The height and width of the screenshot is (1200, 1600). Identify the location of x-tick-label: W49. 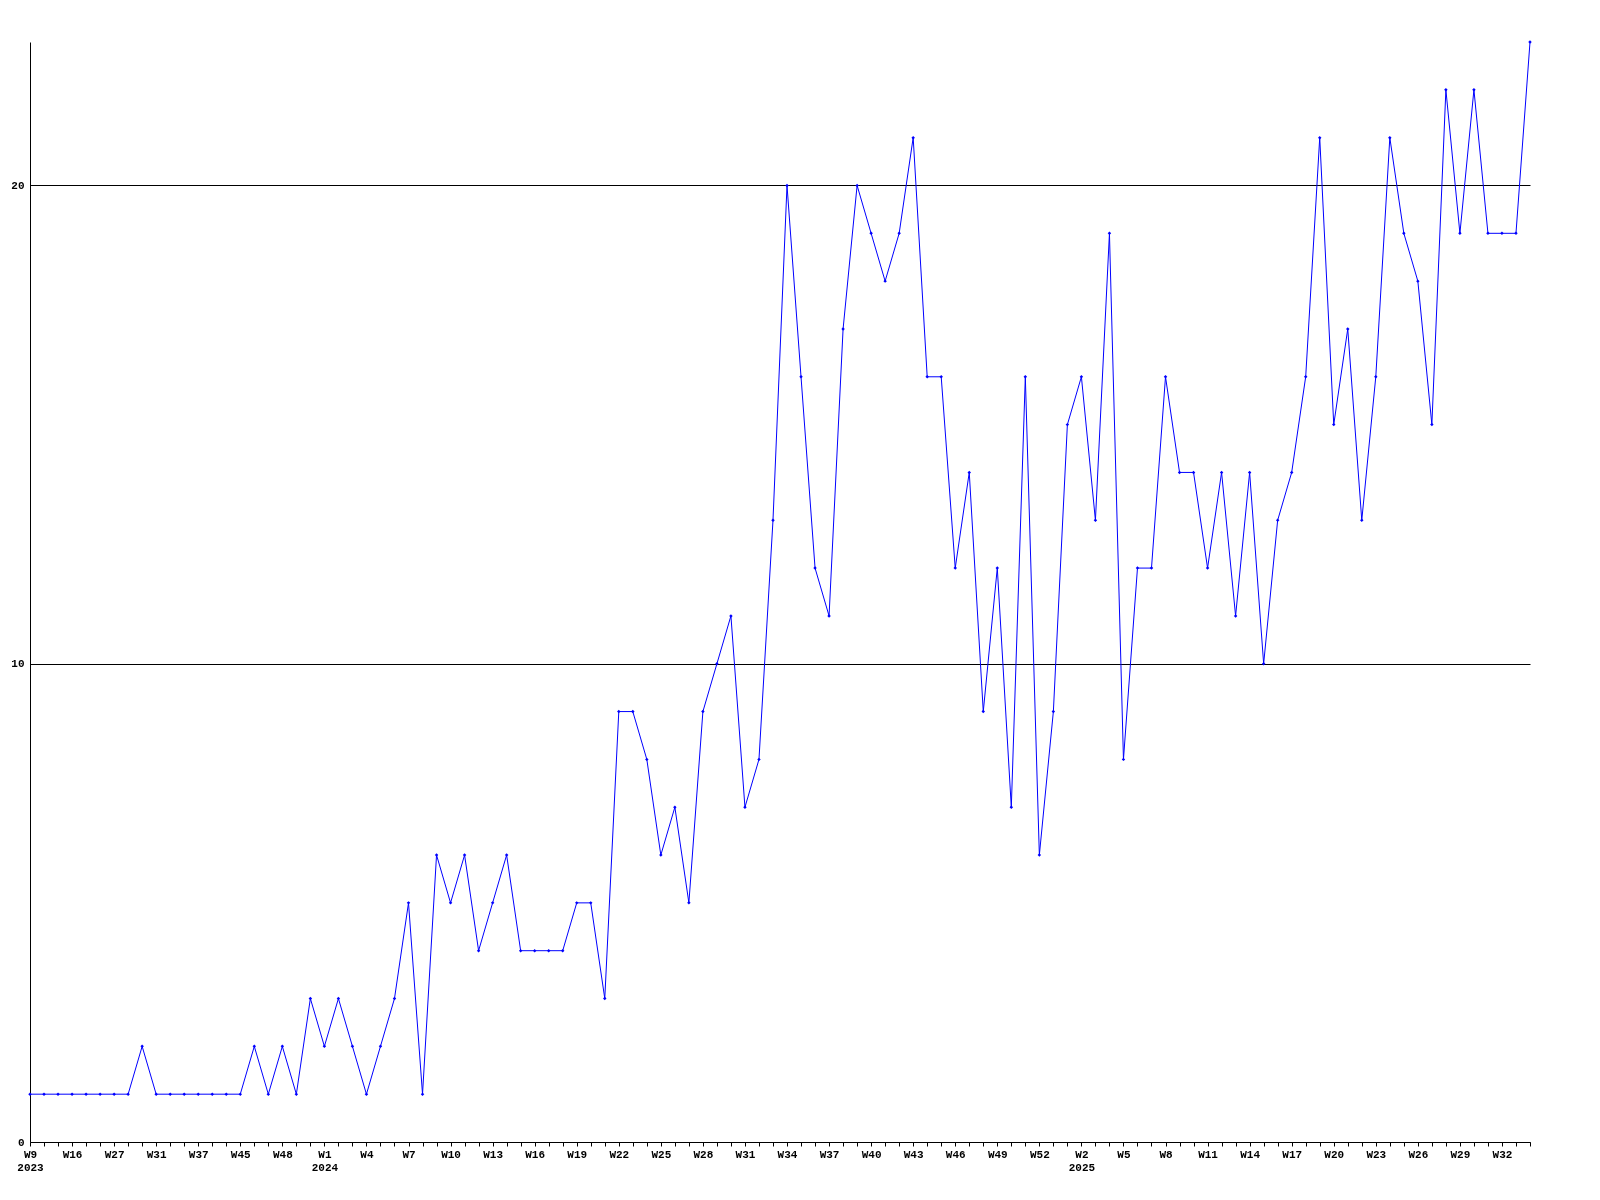
(997, 1154).